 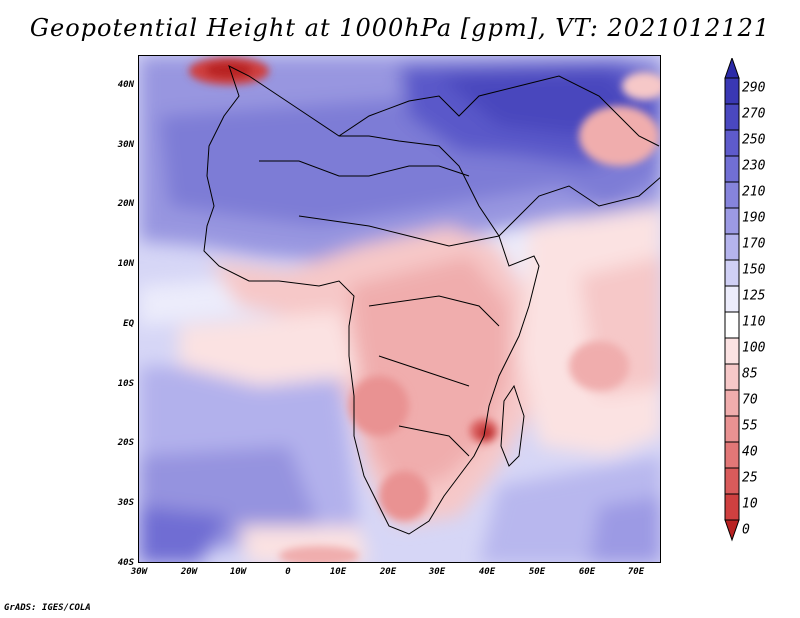 What do you see at coordinates (338, 572) in the screenshot?
I see `lon-label-10e: 10E` at bounding box center [338, 572].